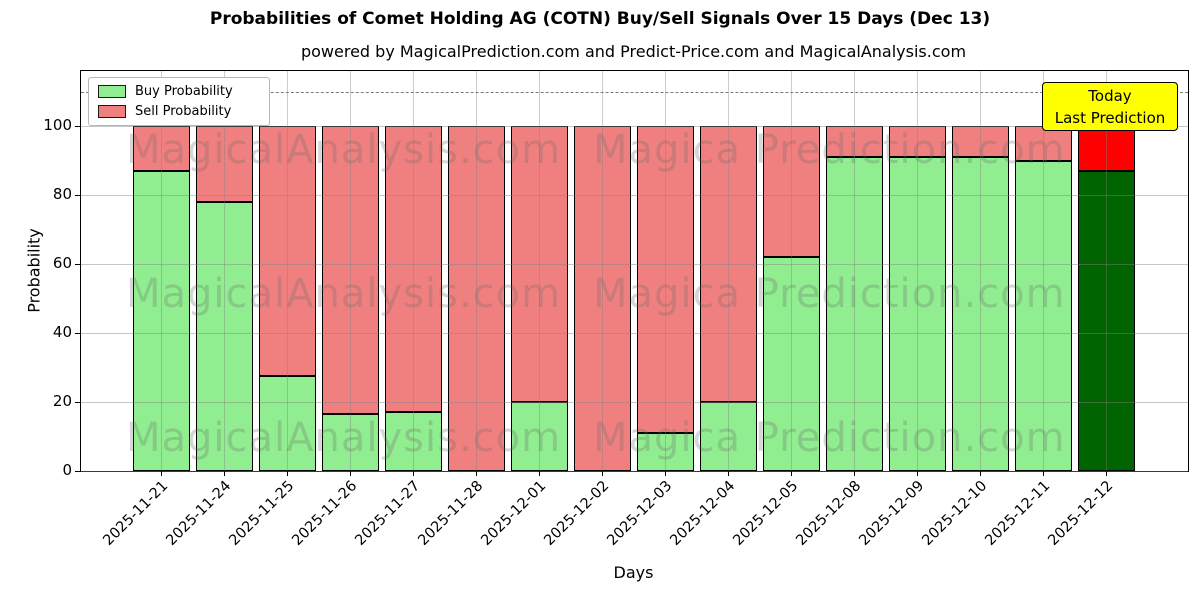 This screenshot has width=1200, height=600. What do you see at coordinates (183, 111) in the screenshot?
I see `legend-label-sell: Sell Probability` at bounding box center [183, 111].